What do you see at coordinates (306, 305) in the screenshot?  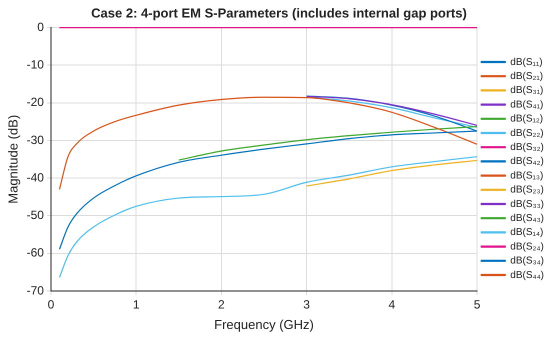 I see `x-tick-label: 3` at bounding box center [306, 305].